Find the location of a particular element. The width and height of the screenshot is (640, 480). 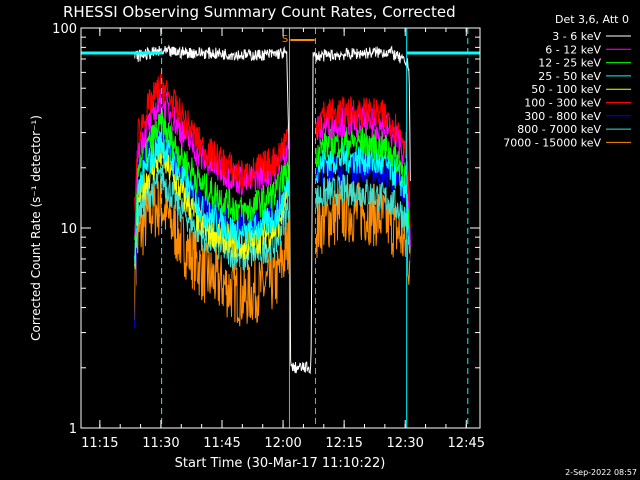

legend-entry-label: 300 - 800 keV is located at coordinates (562, 116).